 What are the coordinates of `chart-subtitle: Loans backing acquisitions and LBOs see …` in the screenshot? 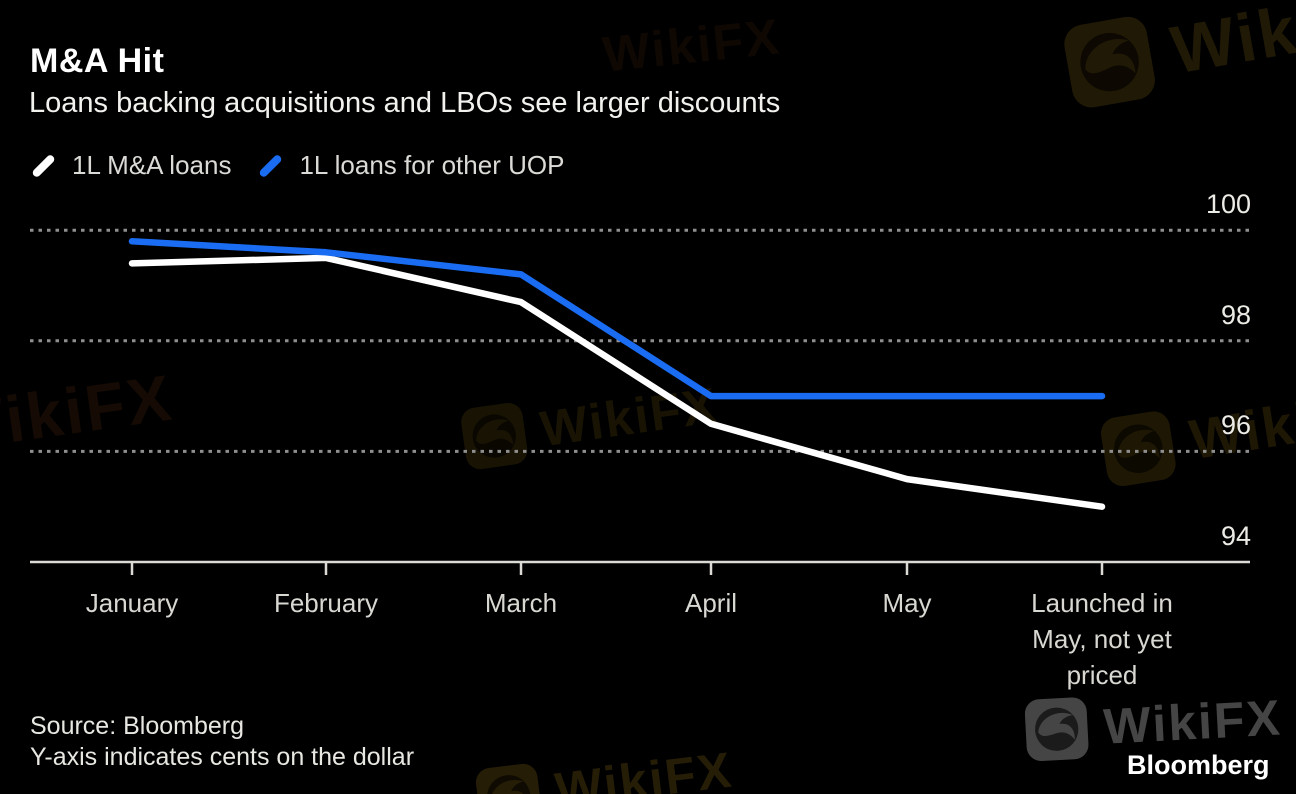 It's located at (405, 103).